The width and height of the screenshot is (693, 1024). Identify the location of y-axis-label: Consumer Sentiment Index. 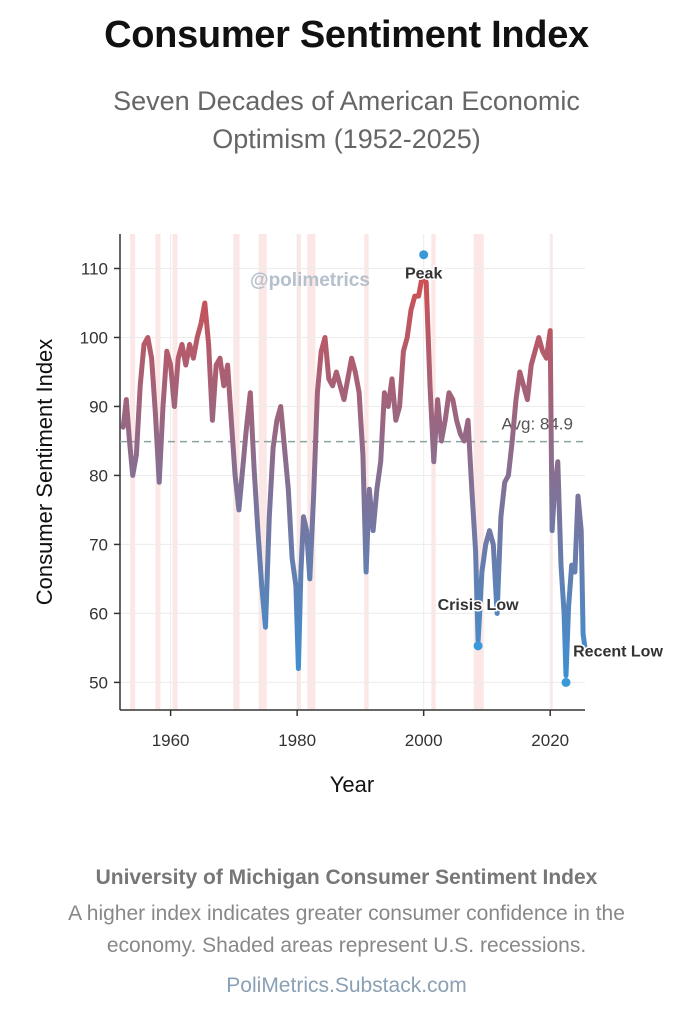
(44, 472).